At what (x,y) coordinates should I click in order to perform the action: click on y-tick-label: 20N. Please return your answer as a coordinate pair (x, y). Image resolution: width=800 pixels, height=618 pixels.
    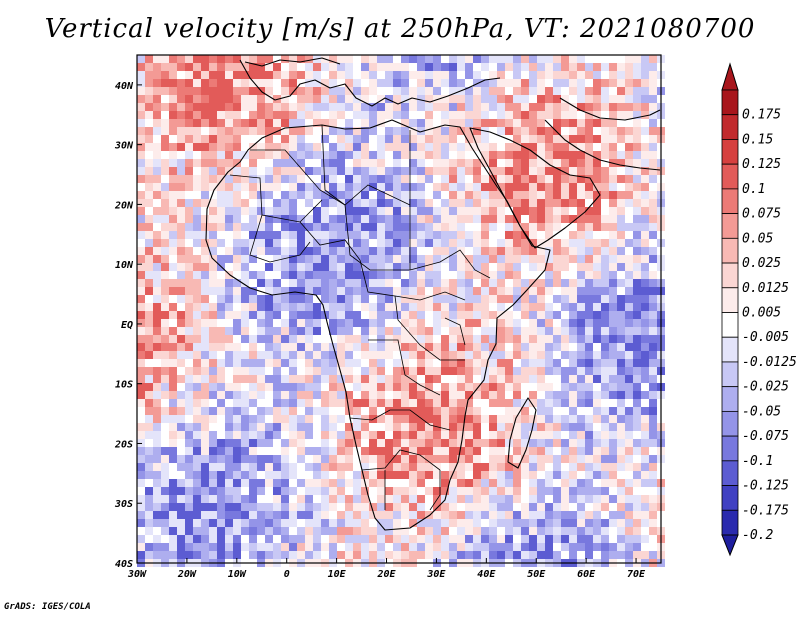
    Looking at the image, I should click on (124, 205).